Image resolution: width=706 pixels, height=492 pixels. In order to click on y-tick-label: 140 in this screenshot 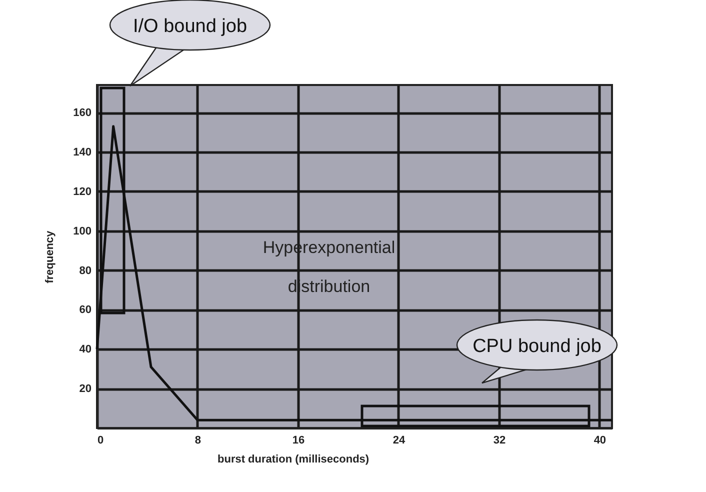, I will do `click(82, 152)`.